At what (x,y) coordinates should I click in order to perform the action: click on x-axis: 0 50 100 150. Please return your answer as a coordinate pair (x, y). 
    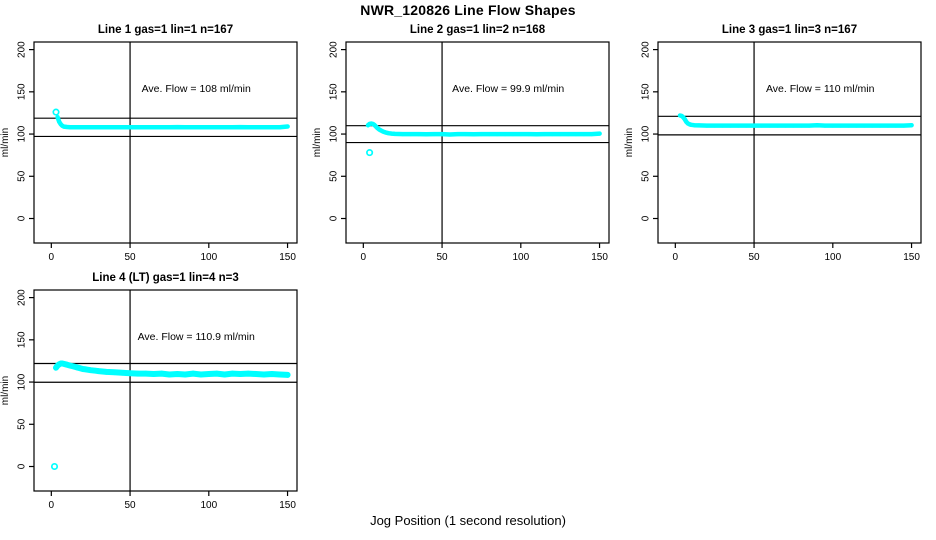
    Looking at the image, I should click on (796, 253).